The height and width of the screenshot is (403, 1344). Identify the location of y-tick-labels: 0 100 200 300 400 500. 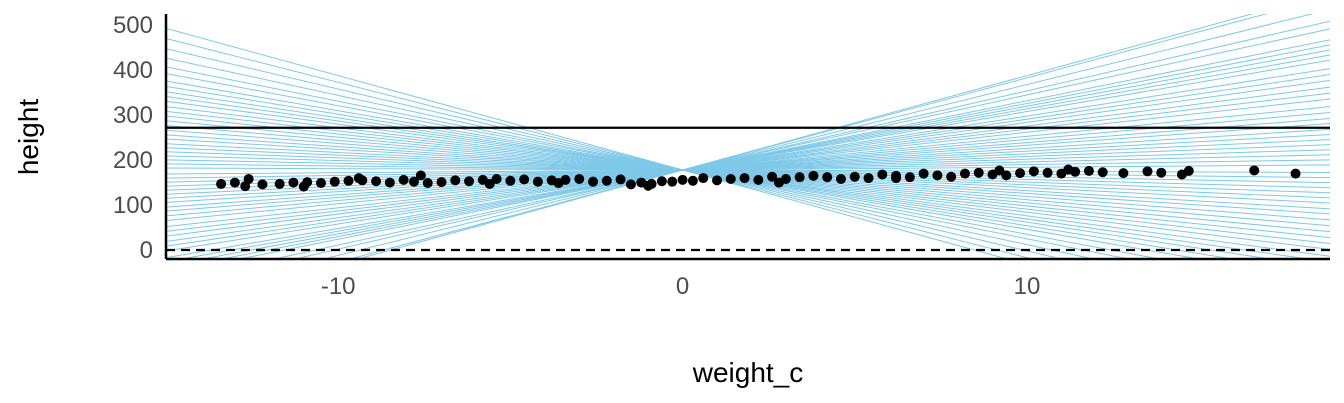
(133, 138).